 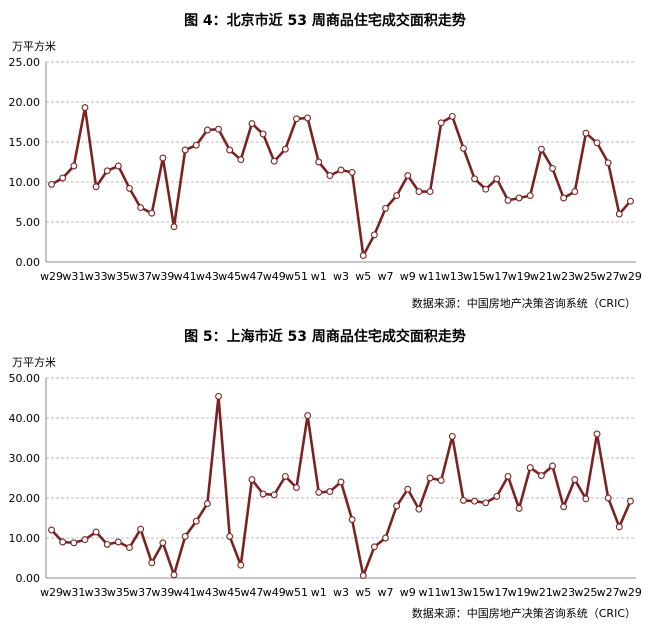 I want to click on x-tick-label: w27, so click(x=608, y=276).